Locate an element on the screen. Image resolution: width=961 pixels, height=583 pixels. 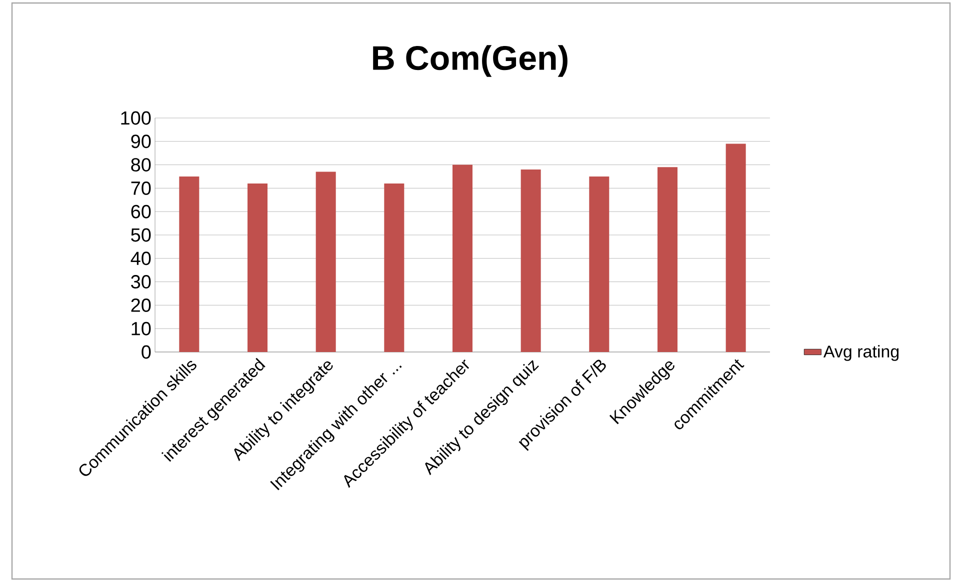
y-tick-label: 90 is located at coordinates (141, 141).